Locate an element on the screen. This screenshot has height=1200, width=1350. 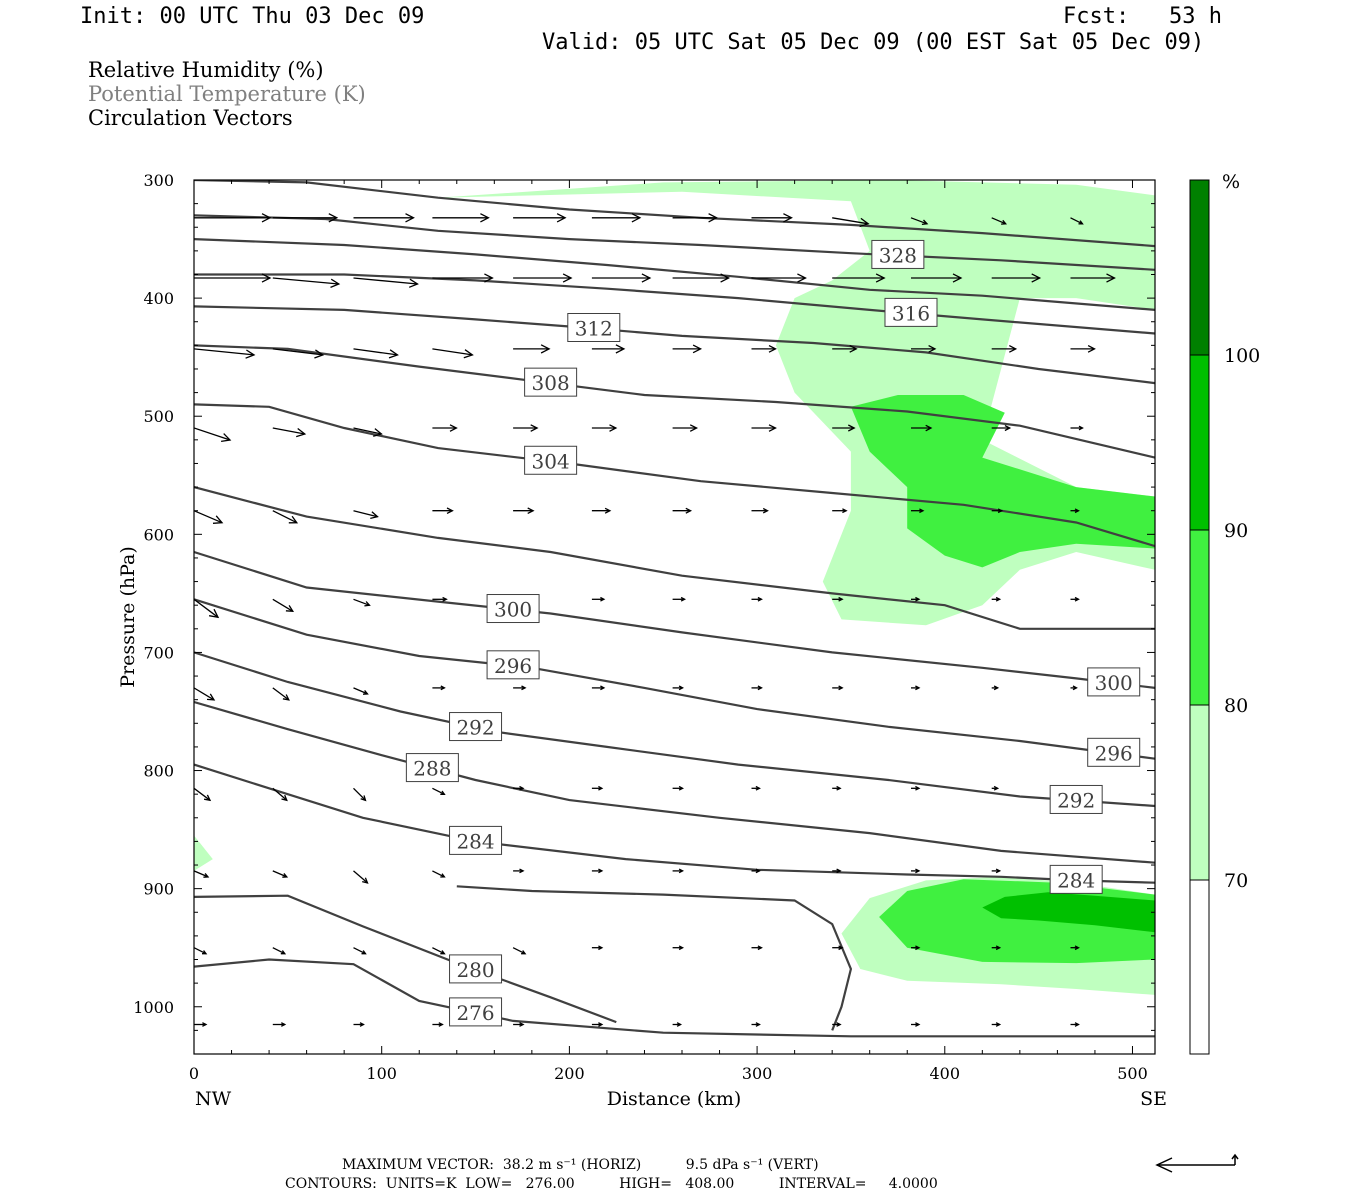
contour-label-308-8: 308 is located at coordinates (551, 382).